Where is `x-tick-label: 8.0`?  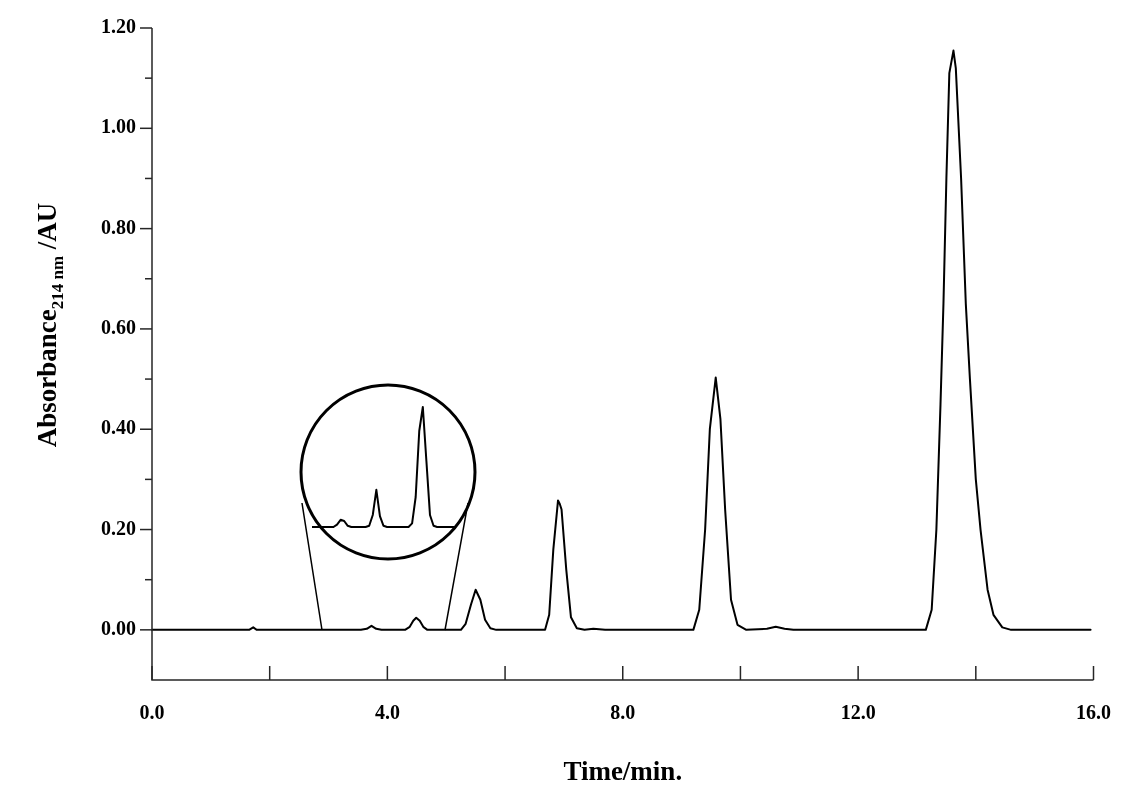
x-tick-label: 8.0 is located at coordinates (623, 712).